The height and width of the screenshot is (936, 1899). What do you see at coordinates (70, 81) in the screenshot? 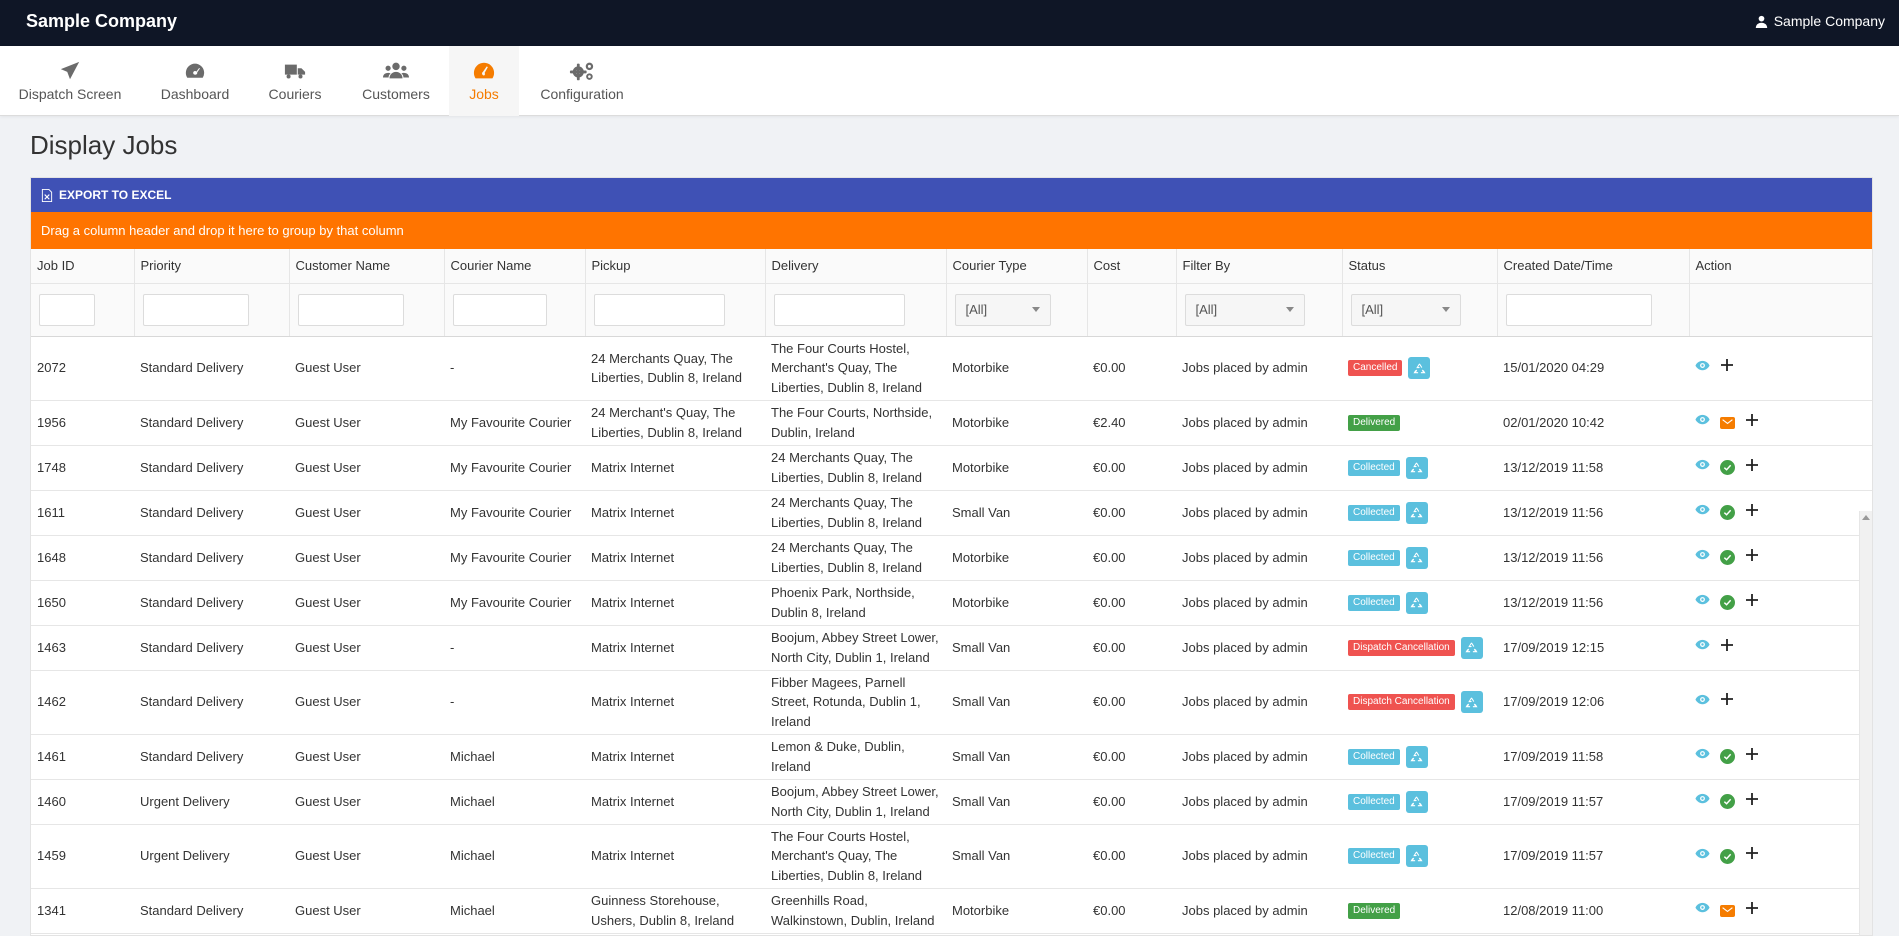
I see `nav-dispatch-screen: Dispatch Screen` at bounding box center [70, 81].